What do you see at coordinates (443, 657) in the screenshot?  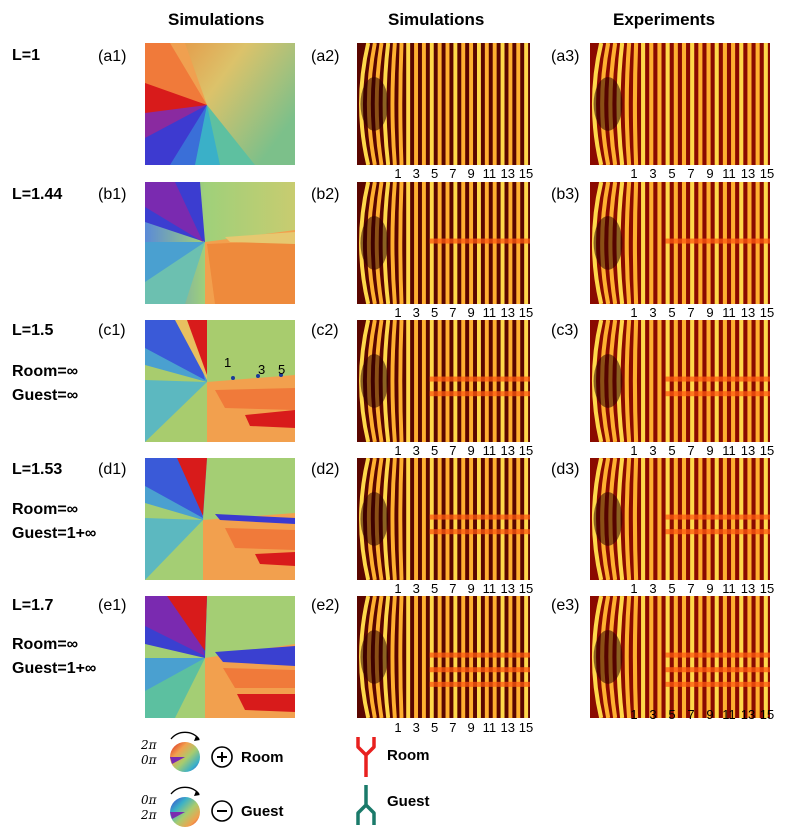 I see `fringe-pattern-e2` at bounding box center [443, 657].